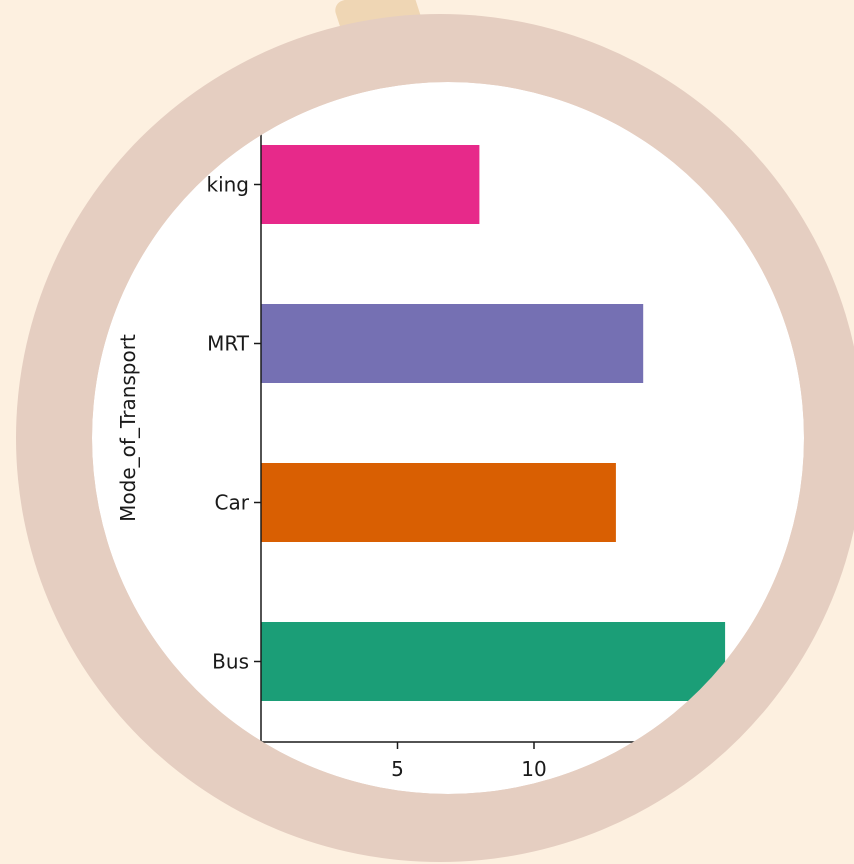 This screenshot has width=854, height=864. Describe the element at coordinates (128, 428) in the screenshot. I see `y-axis-title: Mode_of_Transport` at that location.